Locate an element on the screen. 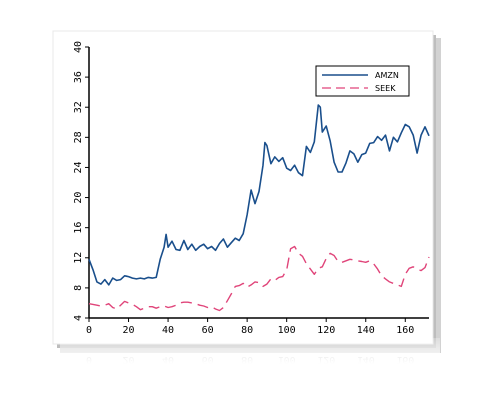 This screenshot has width=500, height=401. y-tick-label: 12 is located at coordinates (78, 258).